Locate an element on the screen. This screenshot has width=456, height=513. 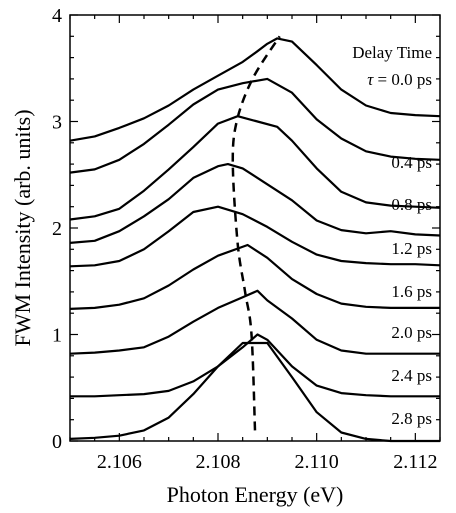
series-label-3: 1.2 ps is located at coordinates (411, 248).